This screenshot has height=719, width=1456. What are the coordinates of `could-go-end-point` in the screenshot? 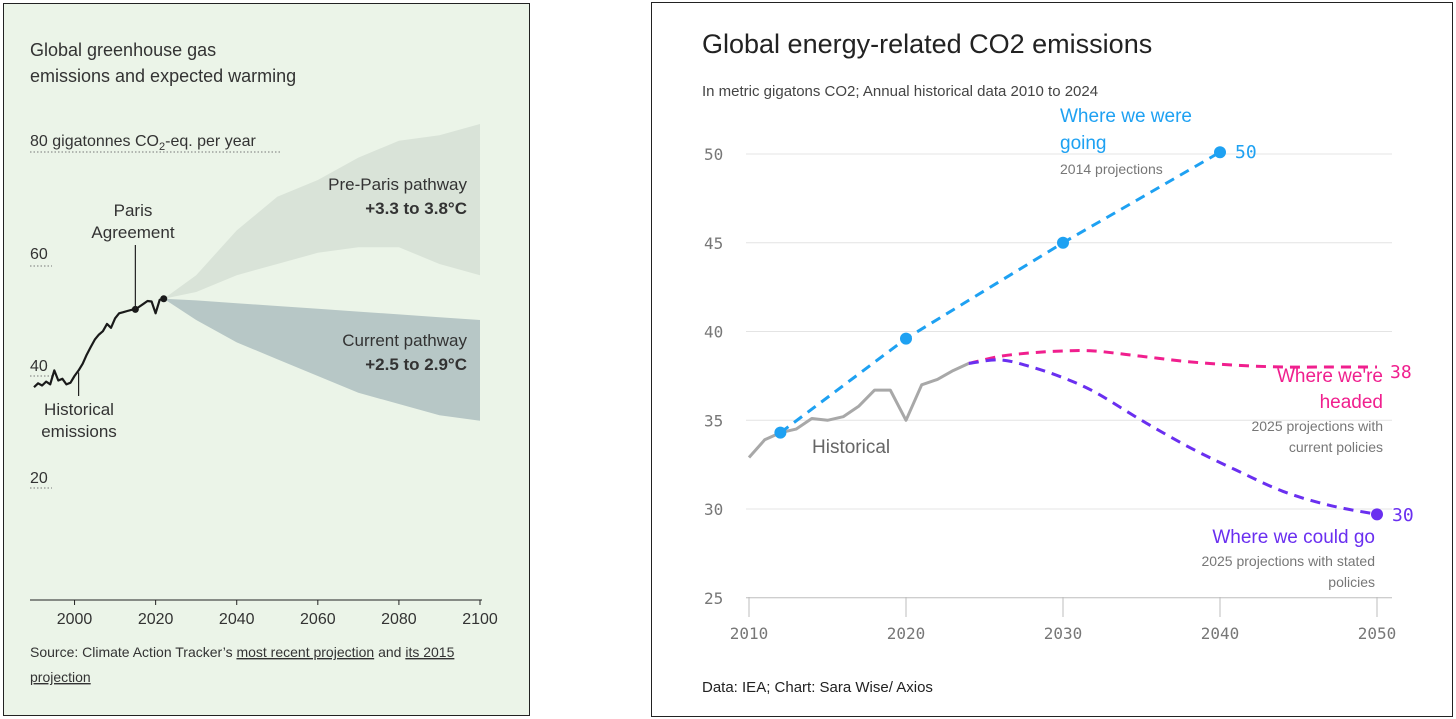 It's located at (1377, 514).